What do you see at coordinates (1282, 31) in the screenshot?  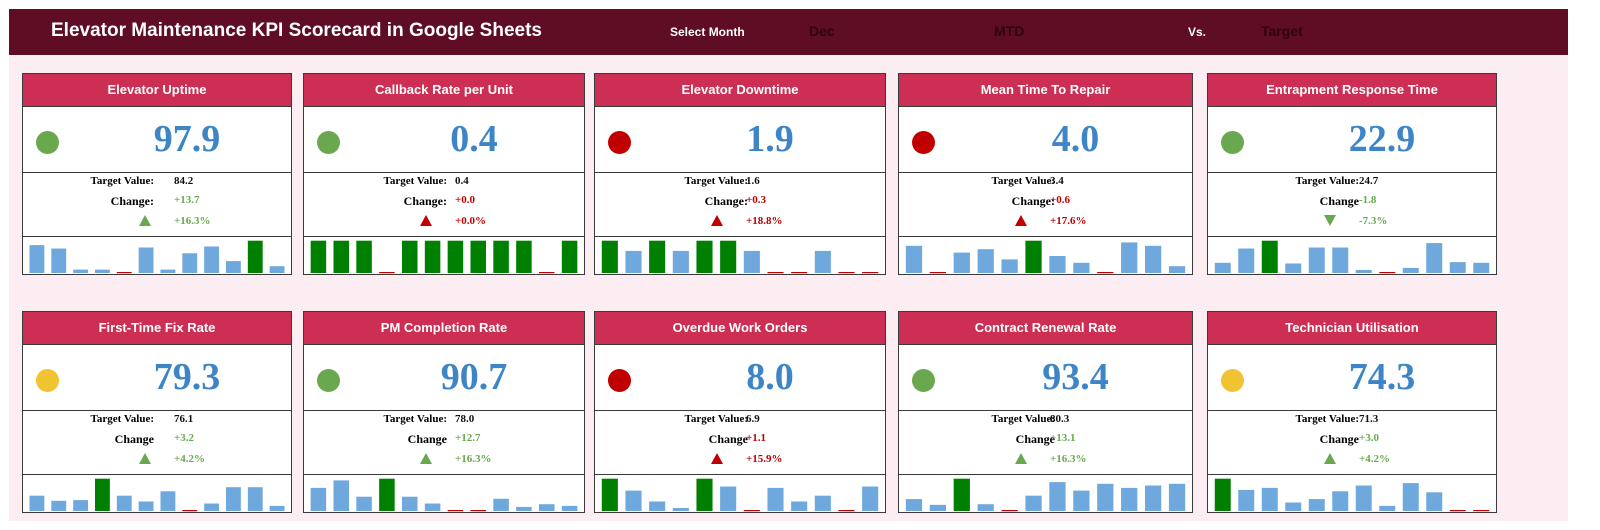 I see `compare-select: Target` at bounding box center [1282, 31].